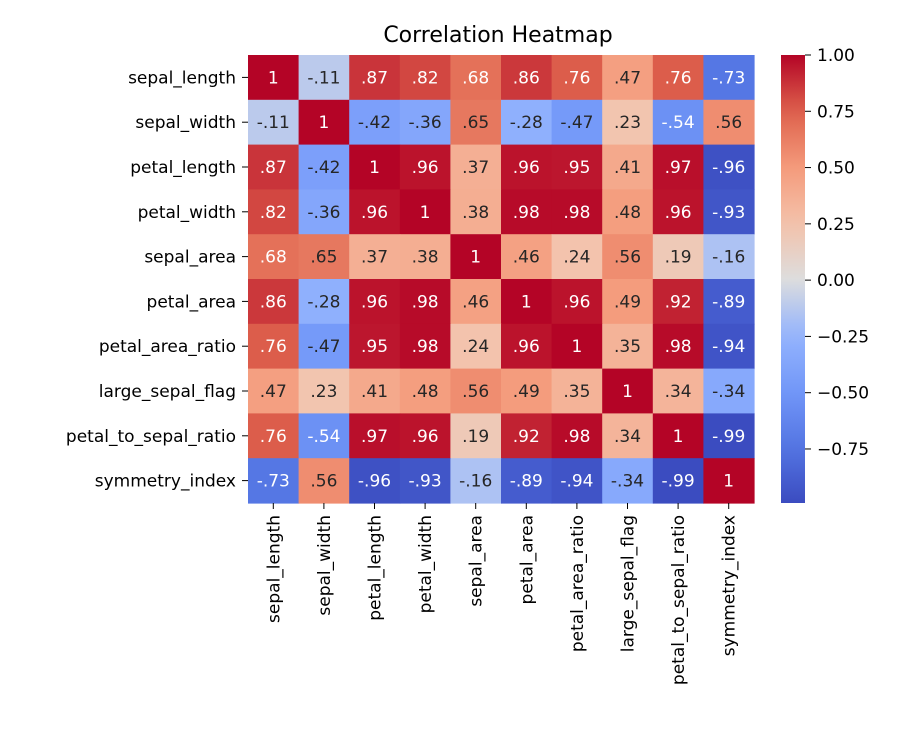 This screenshot has width=900, height=754. Describe the element at coordinates (836, 112) in the screenshot. I see `colorbar-tick-label: 0.75` at that location.